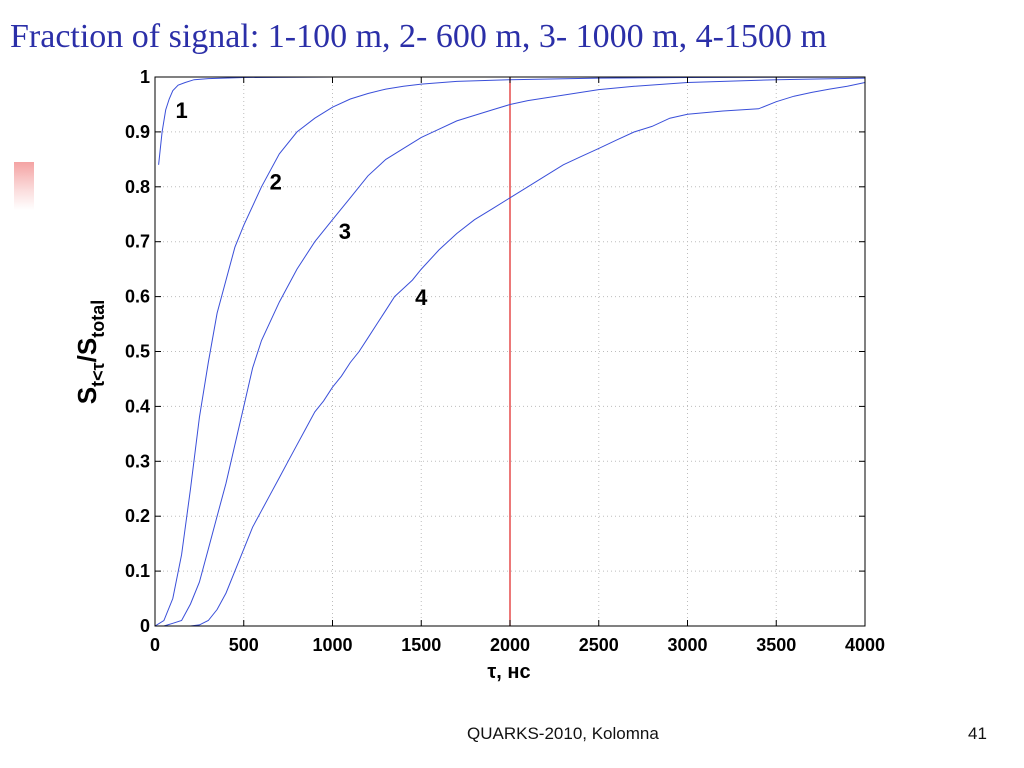  I want to click on y-tick-label: 0.4, so click(137, 406).